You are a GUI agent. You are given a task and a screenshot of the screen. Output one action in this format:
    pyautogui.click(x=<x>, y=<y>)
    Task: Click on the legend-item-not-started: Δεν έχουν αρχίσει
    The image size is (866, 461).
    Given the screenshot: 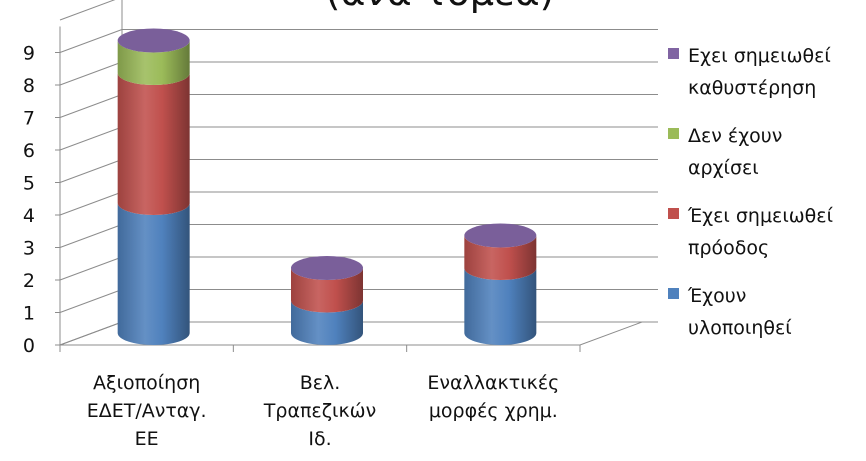 What is the action you would take?
    pyautogui.click(x=764, y=160)
    